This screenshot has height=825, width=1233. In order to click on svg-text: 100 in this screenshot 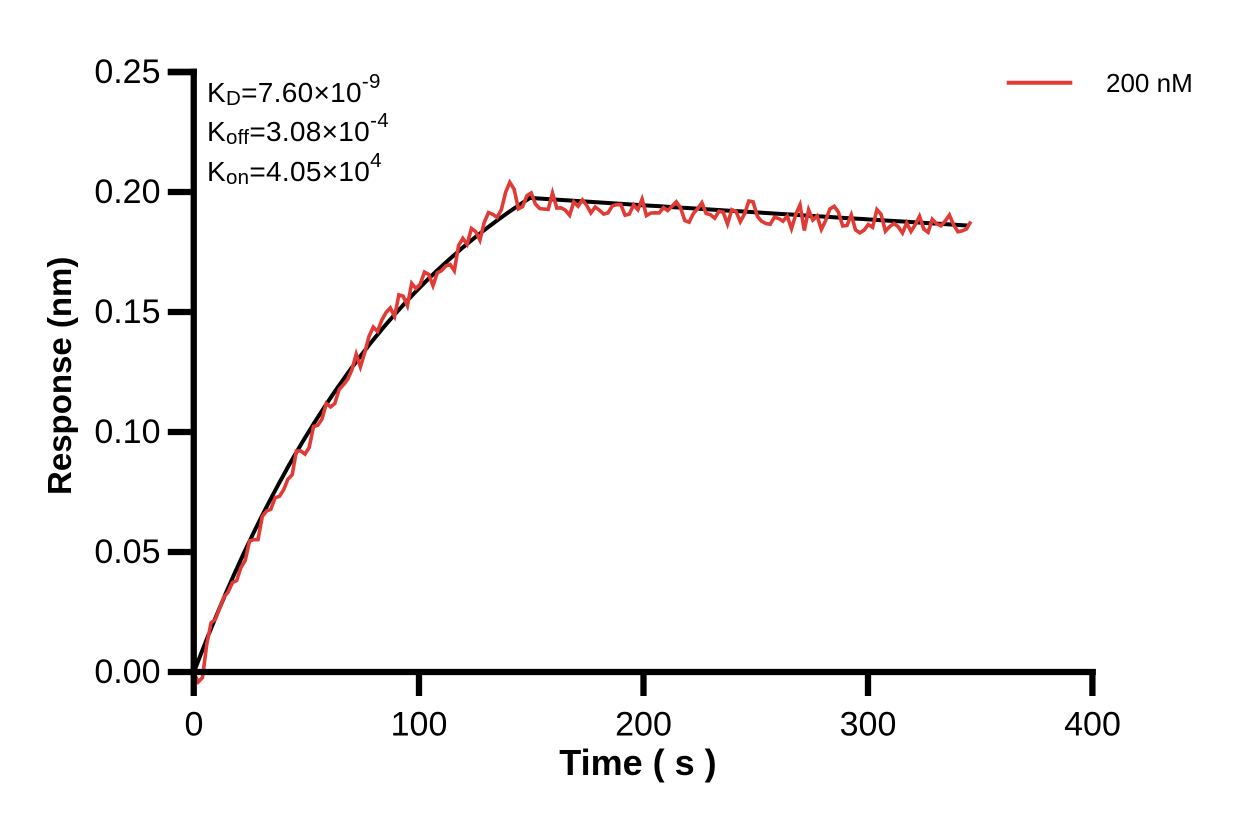, I will do `click(419, 725)`.